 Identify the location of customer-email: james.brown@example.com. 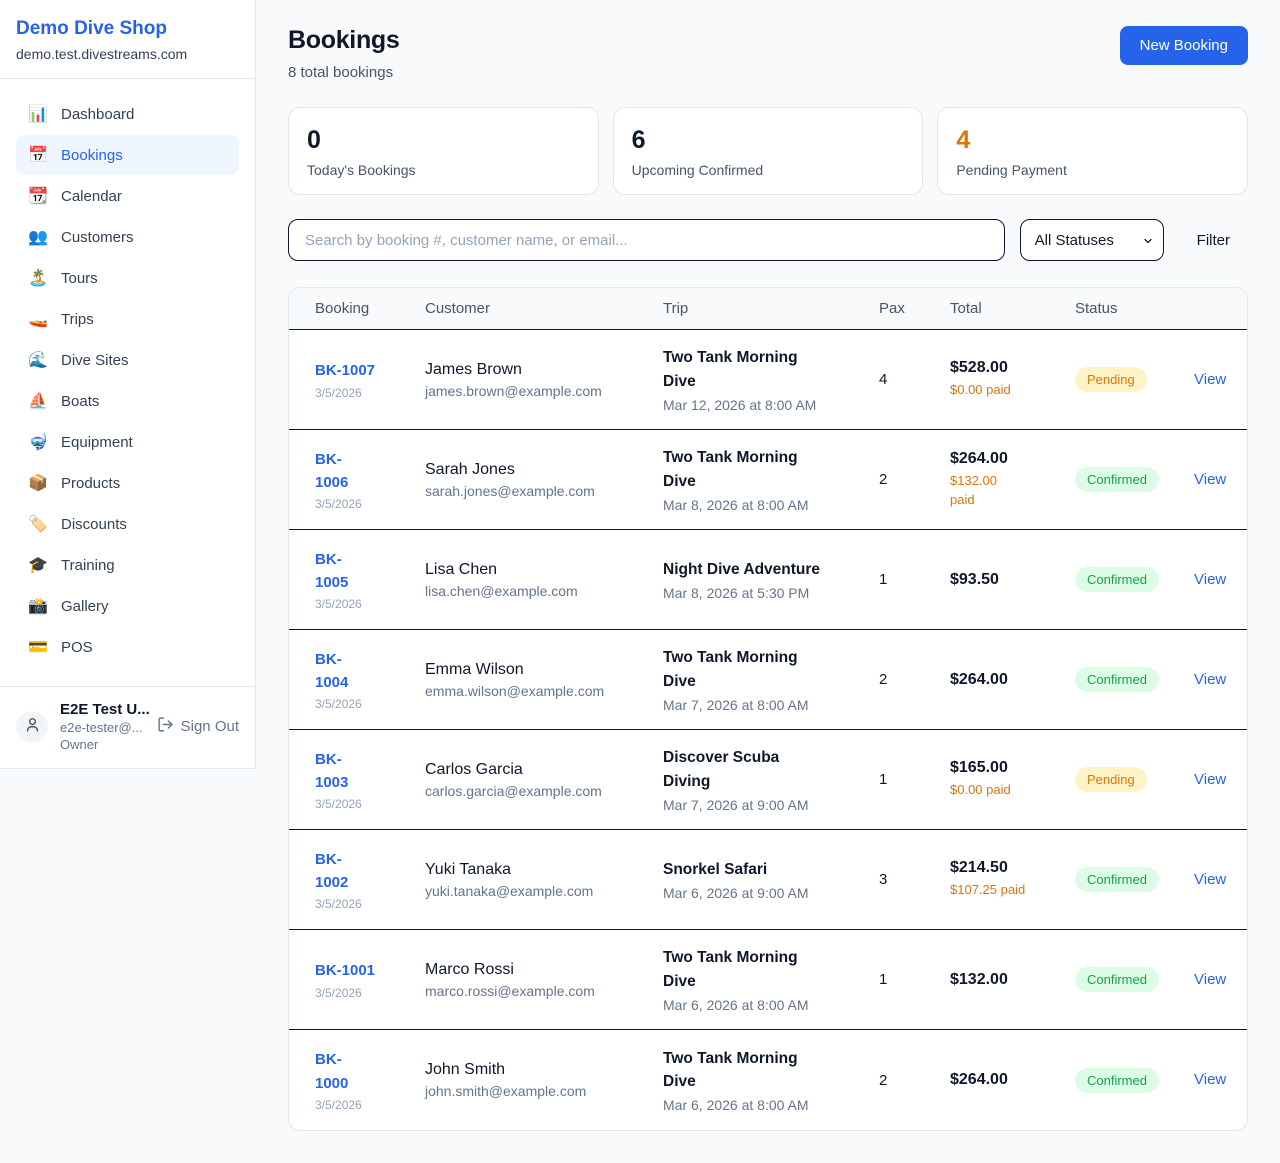
(513, 390).